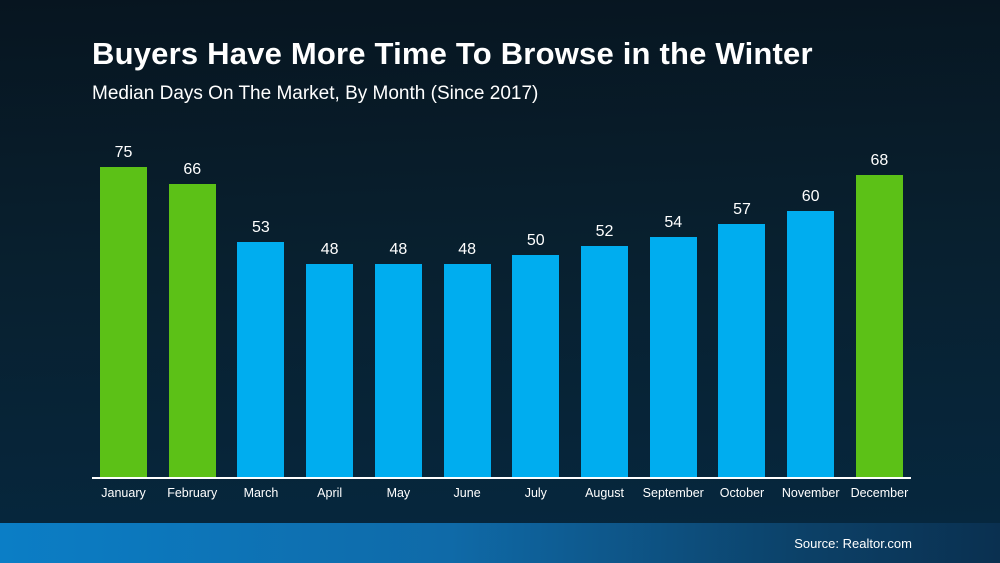 Image resolution: width=1000 pixels, height=563 pixels. Describe the element at coordinates (500, 543) in the screenshot. I see `footer-bar: Source: Realtor.com` at that location.